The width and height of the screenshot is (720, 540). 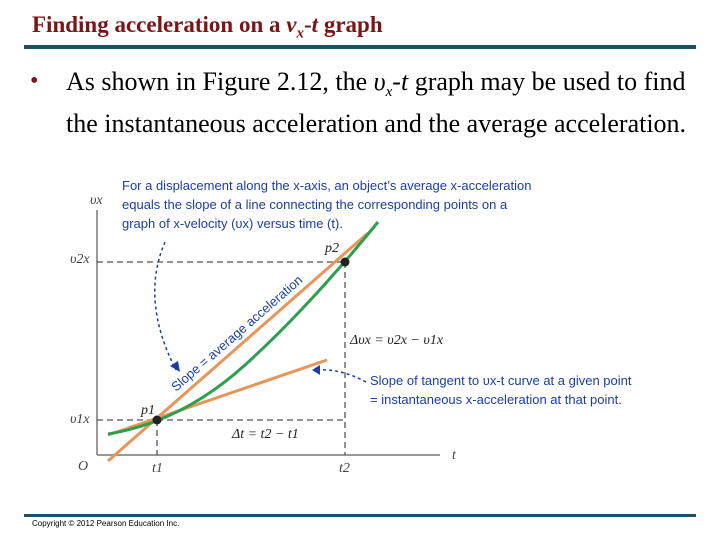 What do you see at coordinates (106, 523) in the screenshot?
I see `copyright-text: Copyright © 2012 Pearson Education Inc.` at bounding box center [106, 523].